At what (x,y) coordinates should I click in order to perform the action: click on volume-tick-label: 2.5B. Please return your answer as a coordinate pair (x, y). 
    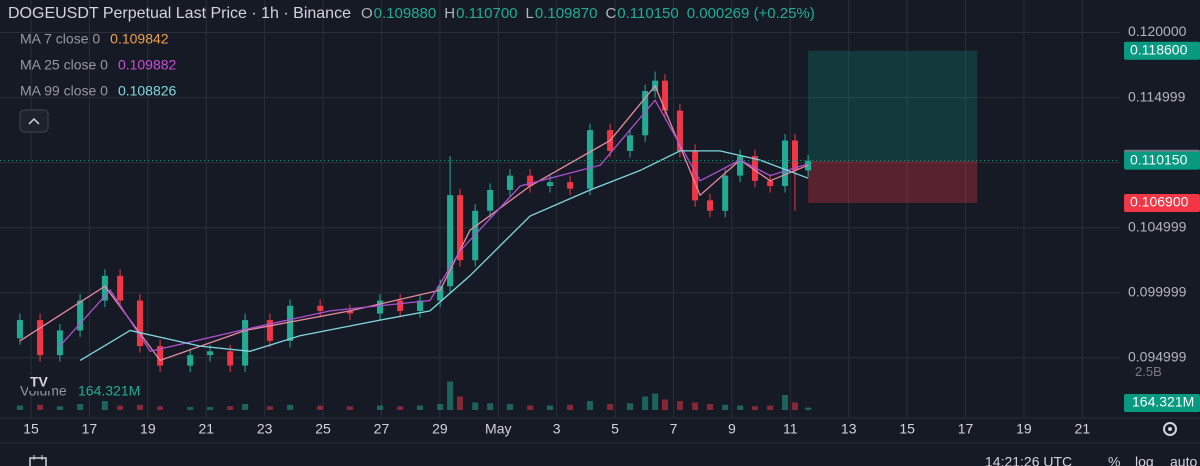
    Looking at the image, I should click on (1148, 371).